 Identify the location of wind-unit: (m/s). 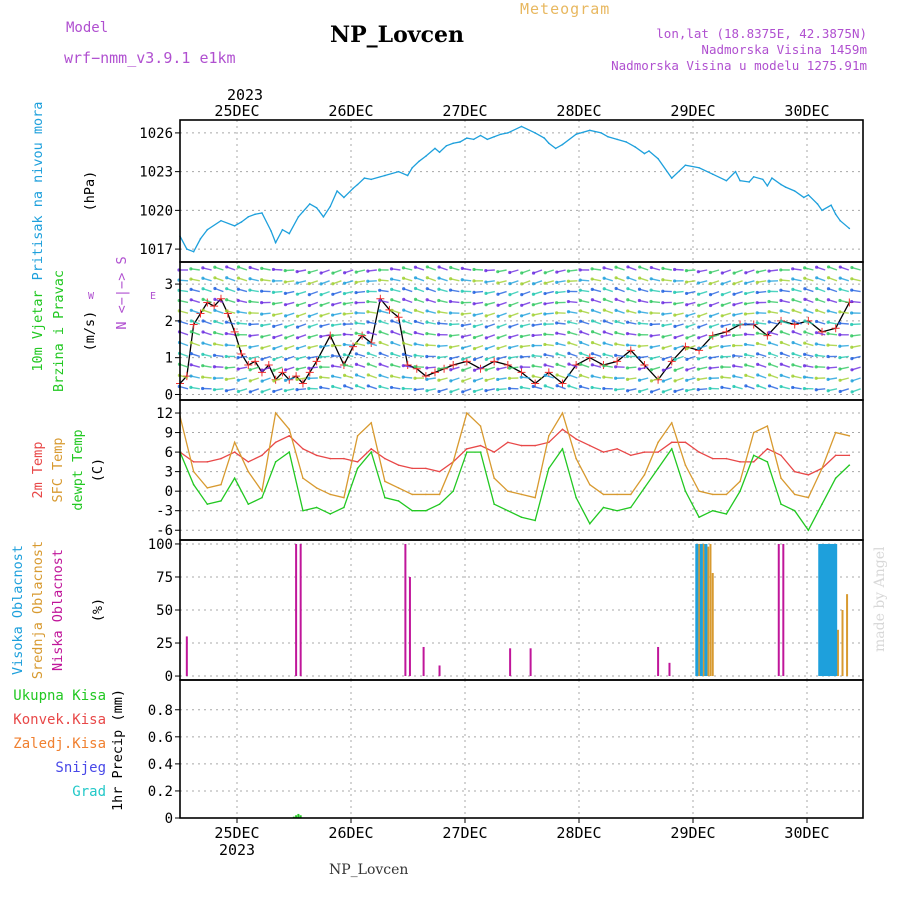
(90, 331).